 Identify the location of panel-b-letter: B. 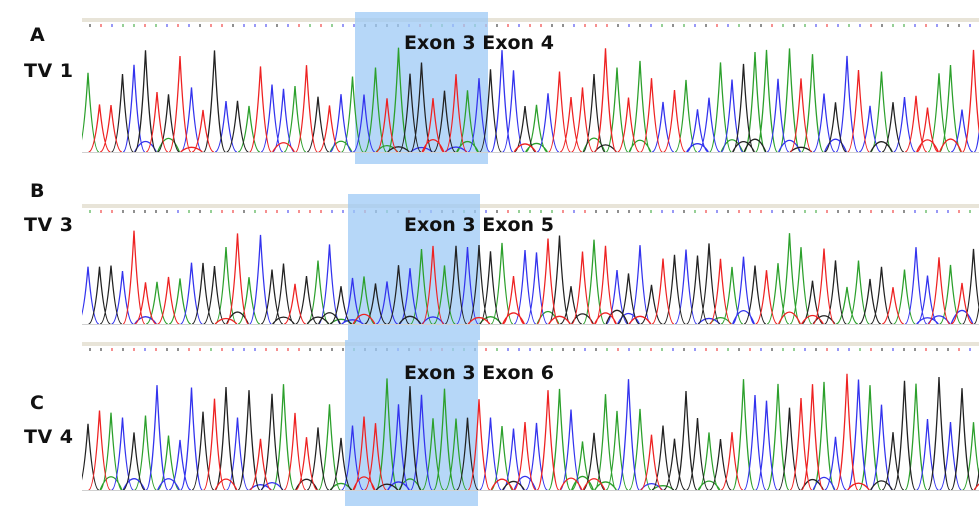
(37, 191).